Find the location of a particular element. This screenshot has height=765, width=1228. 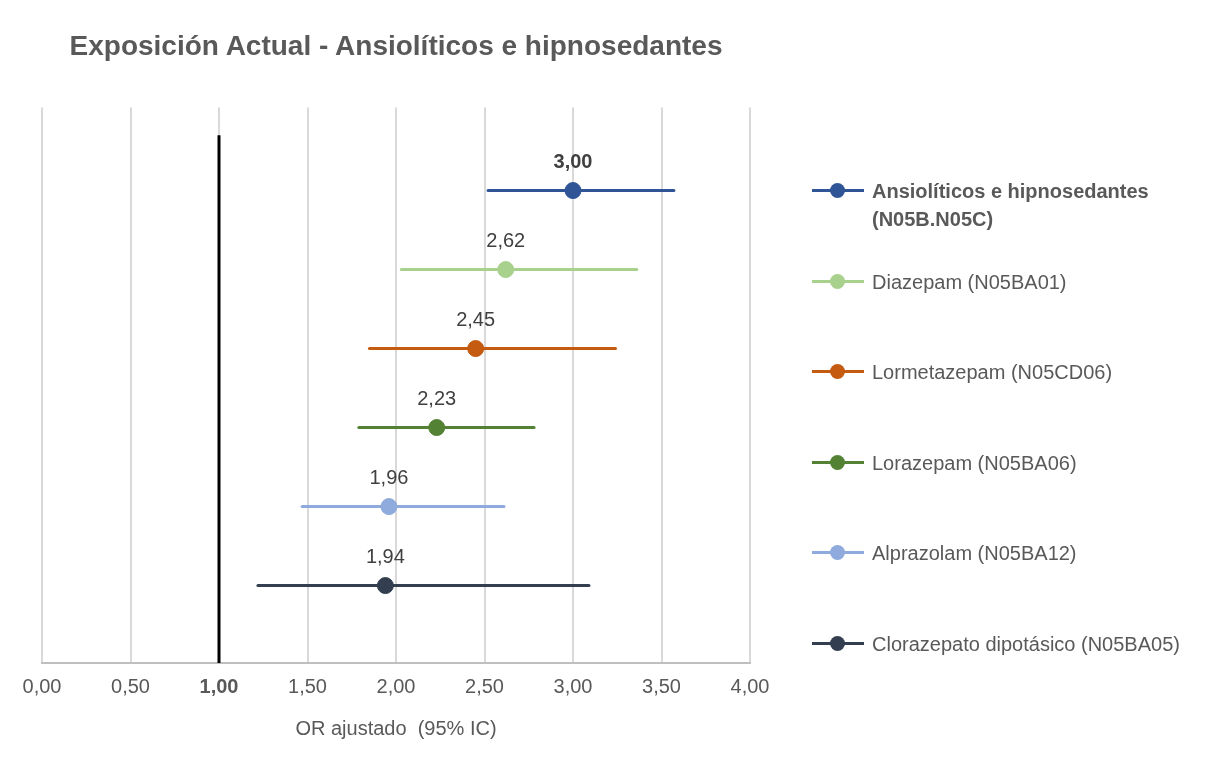

x-axis-title: OR ajustado (95% IC) is located at coordinates (396, 727).